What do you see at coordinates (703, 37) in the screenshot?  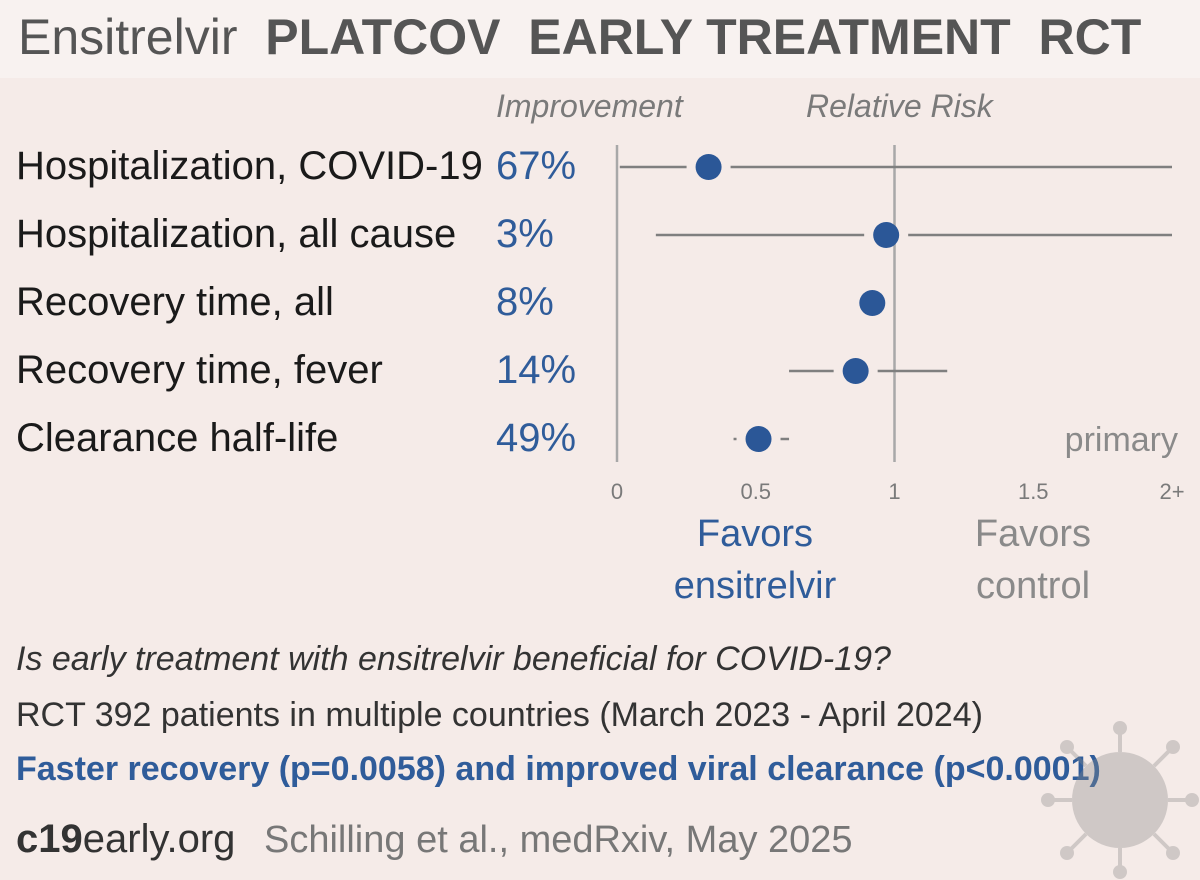 I see `title-study: PLATCOV EARLY TREATMENT RCT` at bounding box center [703, 37].